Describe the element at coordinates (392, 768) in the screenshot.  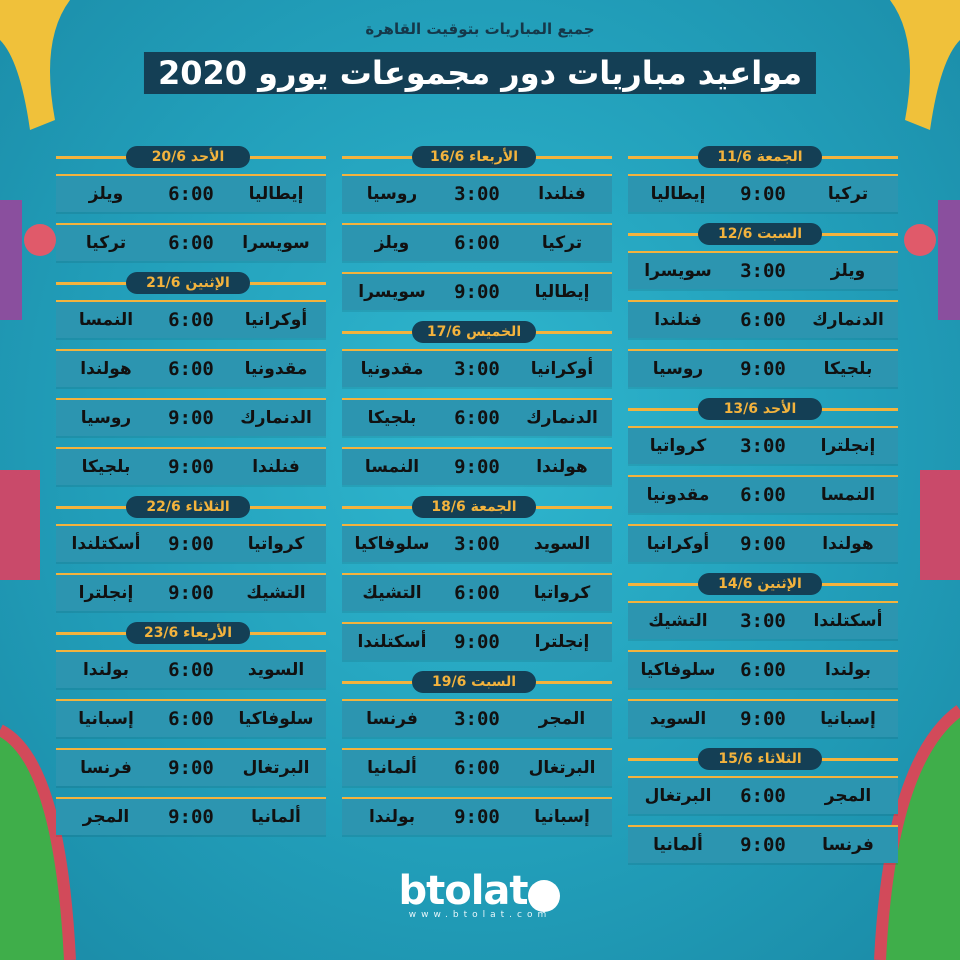
I see `away-team: ألمانيا` at that location.